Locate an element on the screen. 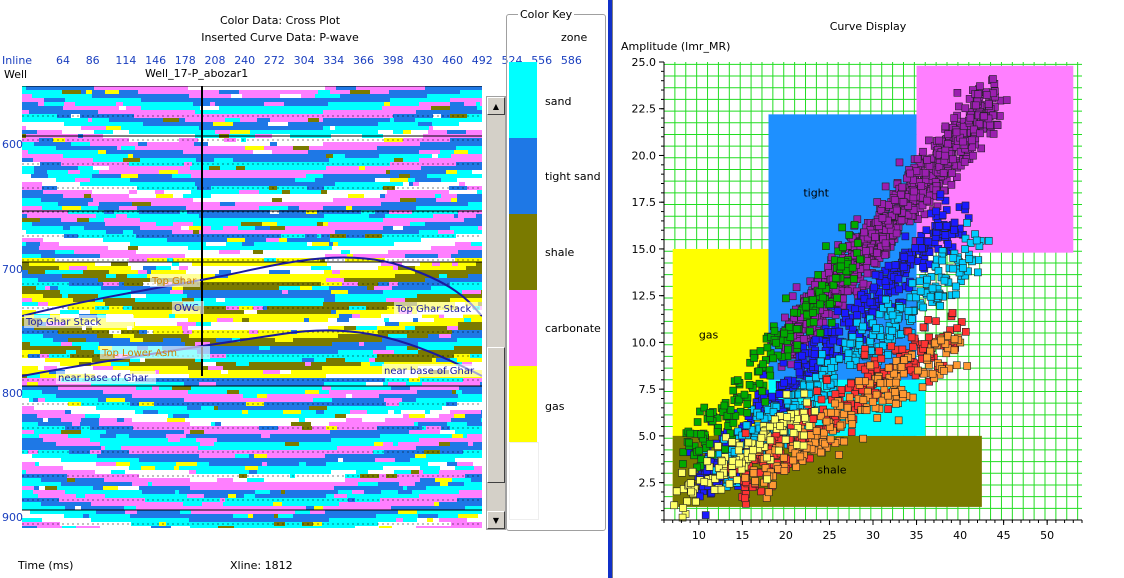 The image size is (1124, 578). panel-divider is located at coordinates (610, 289).